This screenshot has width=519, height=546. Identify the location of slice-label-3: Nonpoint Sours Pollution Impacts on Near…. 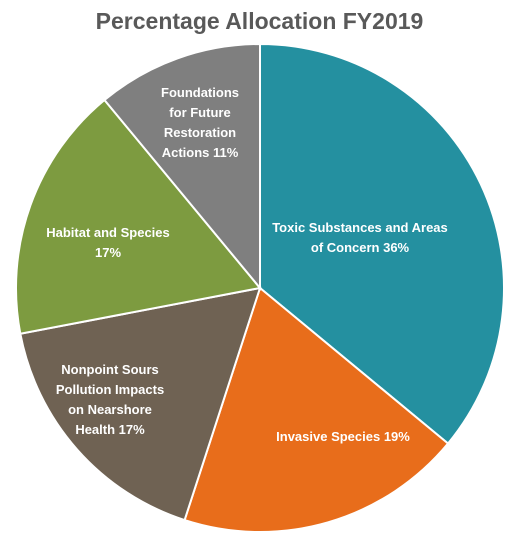
(110, 399).